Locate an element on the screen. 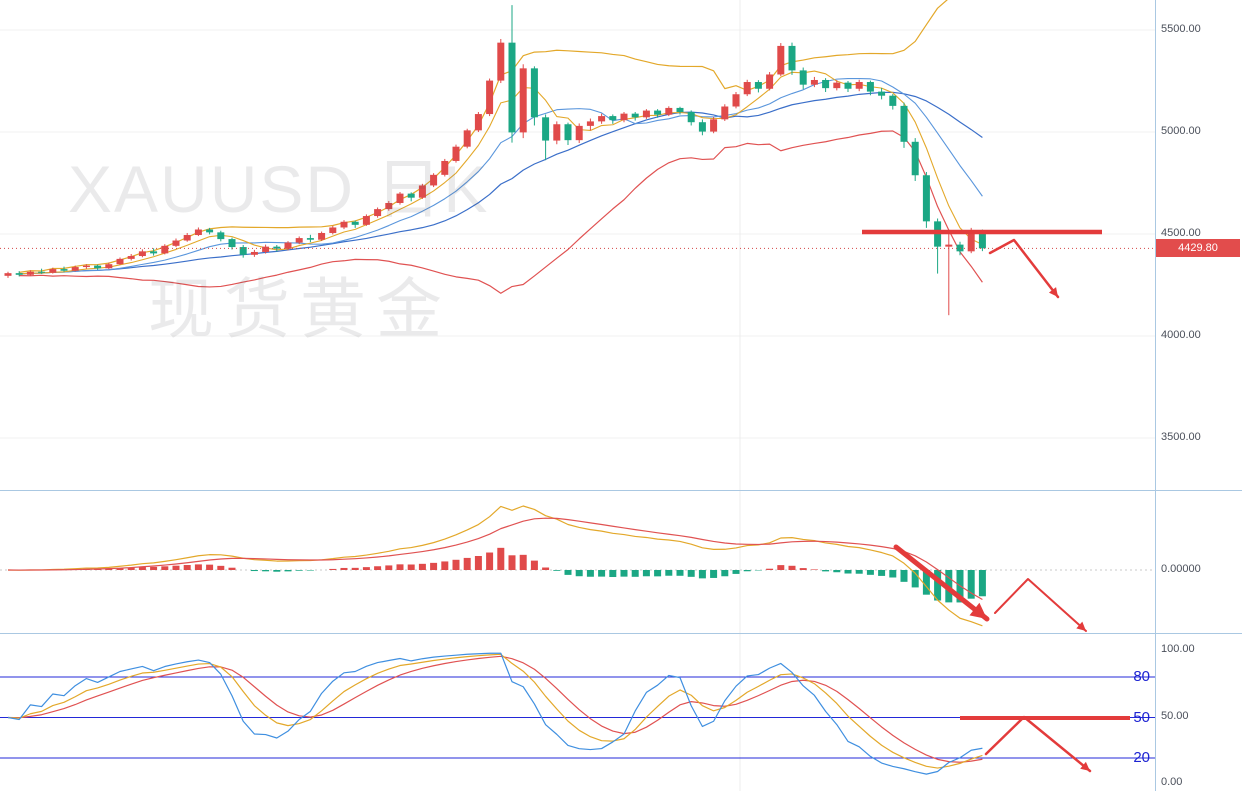 The width and height of the screenshot is (1242, 791). macd-axis-label: 0.00000 is located at coordinates (1181, 569).